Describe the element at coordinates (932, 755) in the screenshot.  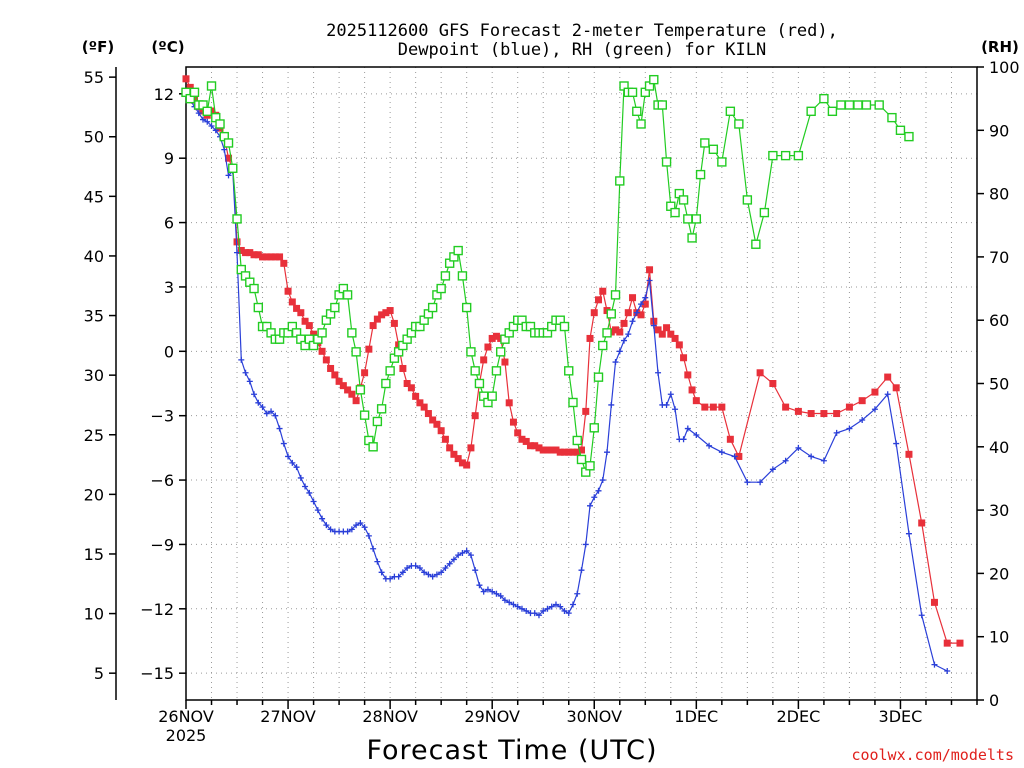
I see `credit-link: coolwx.com/modelts` at that location.